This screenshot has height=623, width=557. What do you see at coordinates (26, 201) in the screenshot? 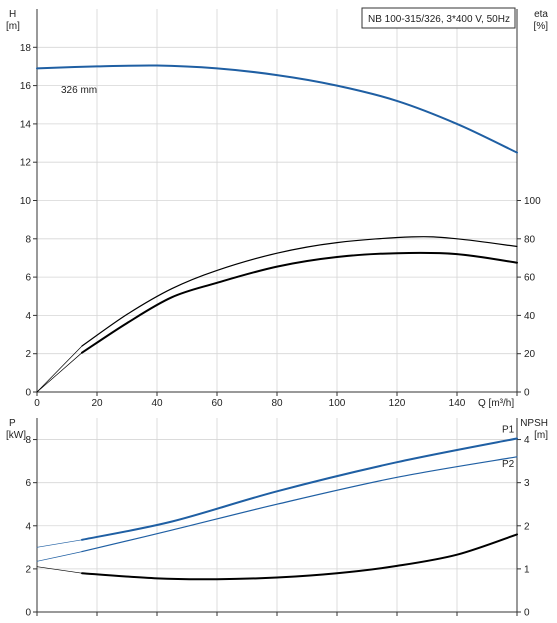
I see `y-tick-label: 10` at bounding box center [26, 201].